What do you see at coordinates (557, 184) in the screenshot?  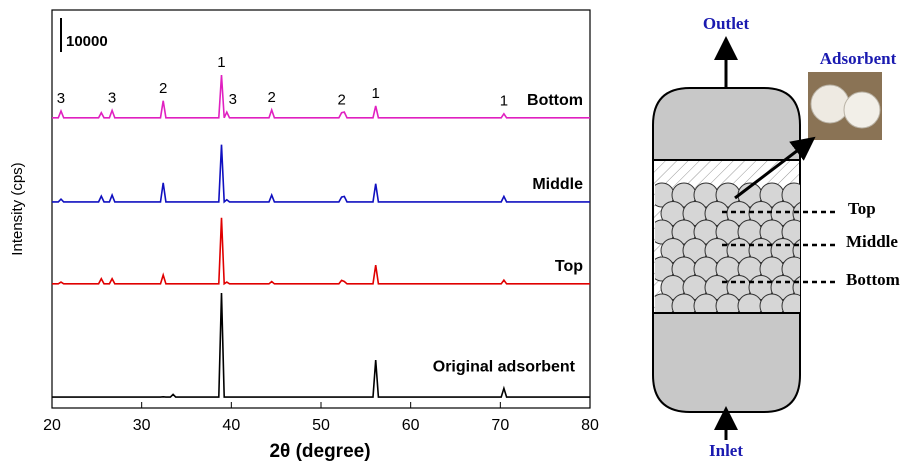 I see `series-label: Middle` at bounding box center [557, 184].